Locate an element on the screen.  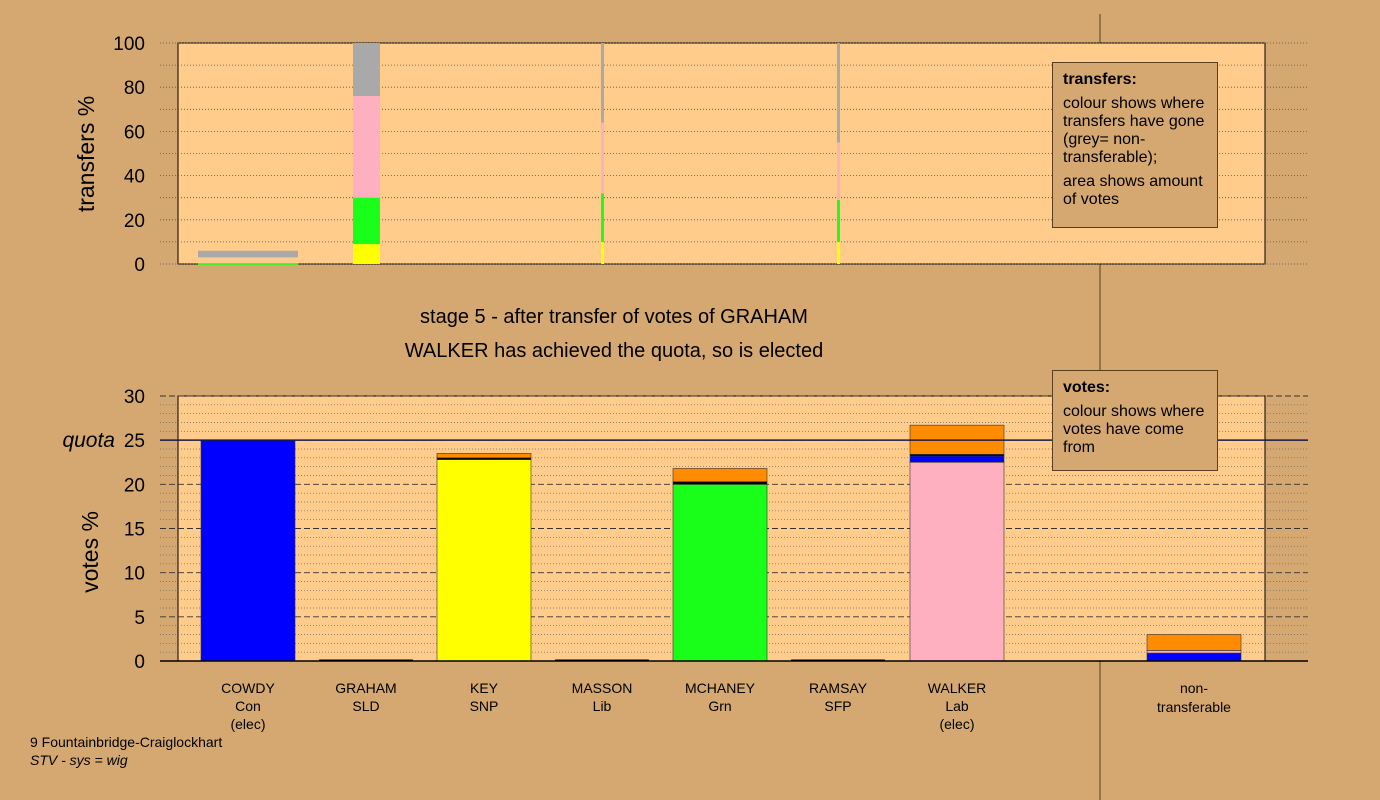
transfer-segment-masson-lab is located at coordinates (602, 158).